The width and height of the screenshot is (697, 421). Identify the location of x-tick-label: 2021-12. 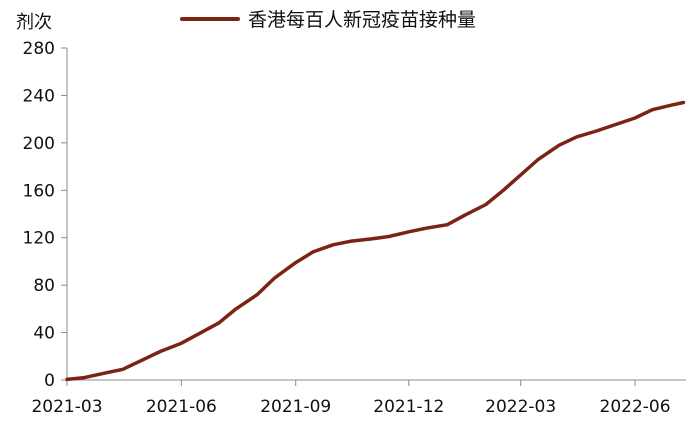
(408, 407).